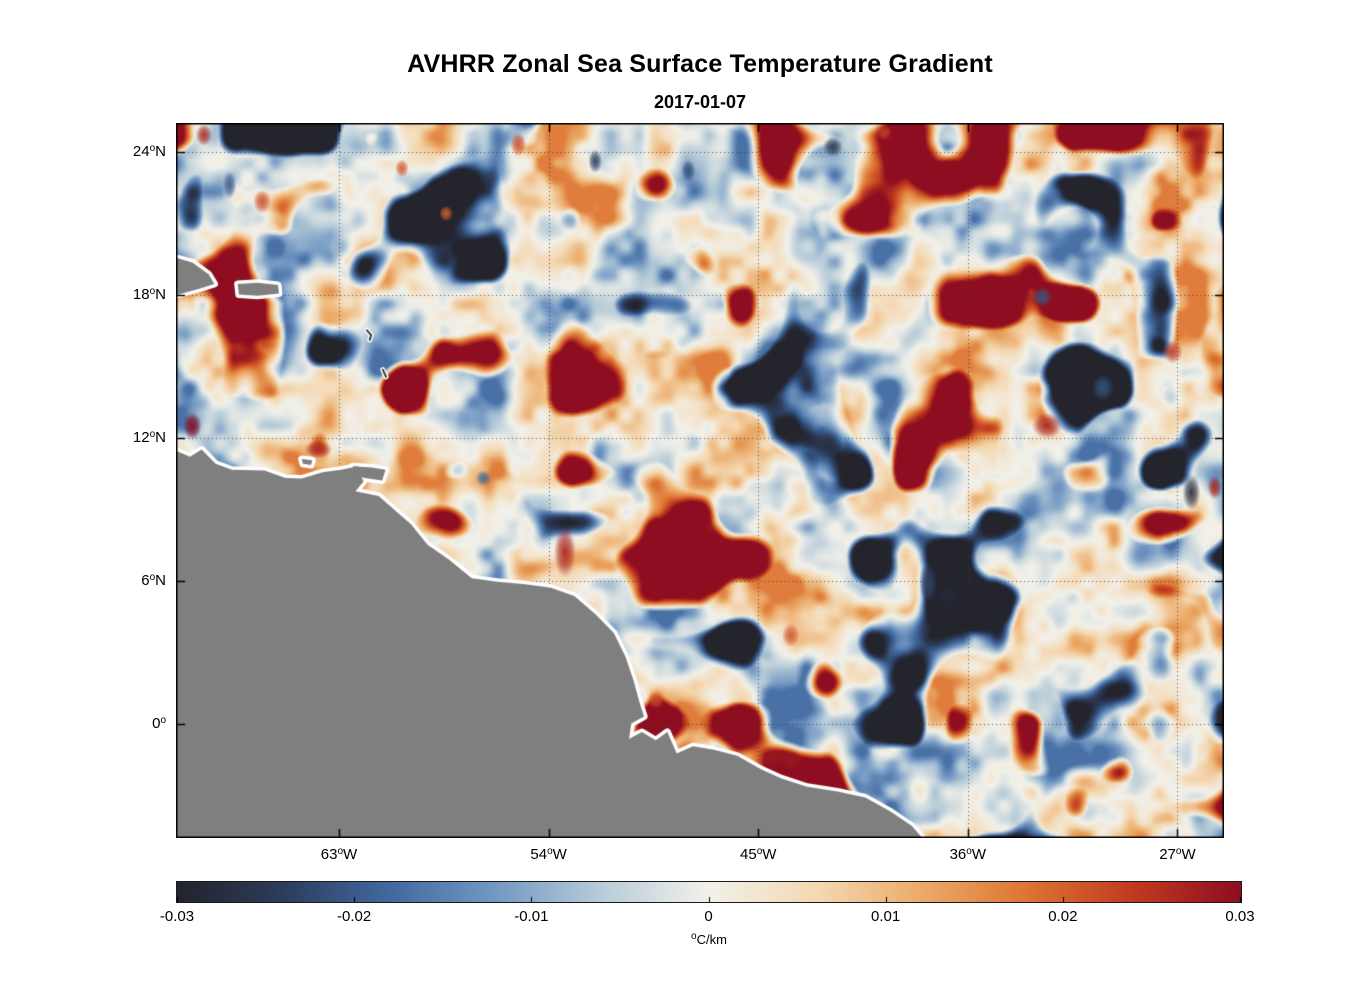 The width and height of the screenshot is (1356, 1000). Describe the element at coordinates (700, 102) in the screenshot. I see `chart-date-subtitle: 2017-01-07` at that location.